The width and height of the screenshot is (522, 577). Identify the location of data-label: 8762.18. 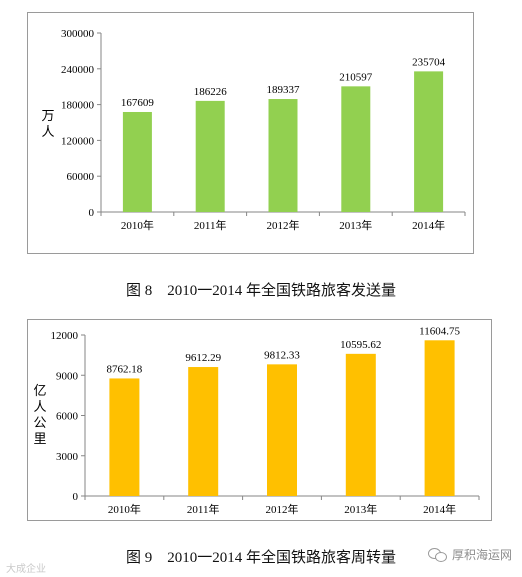
(125, 369).